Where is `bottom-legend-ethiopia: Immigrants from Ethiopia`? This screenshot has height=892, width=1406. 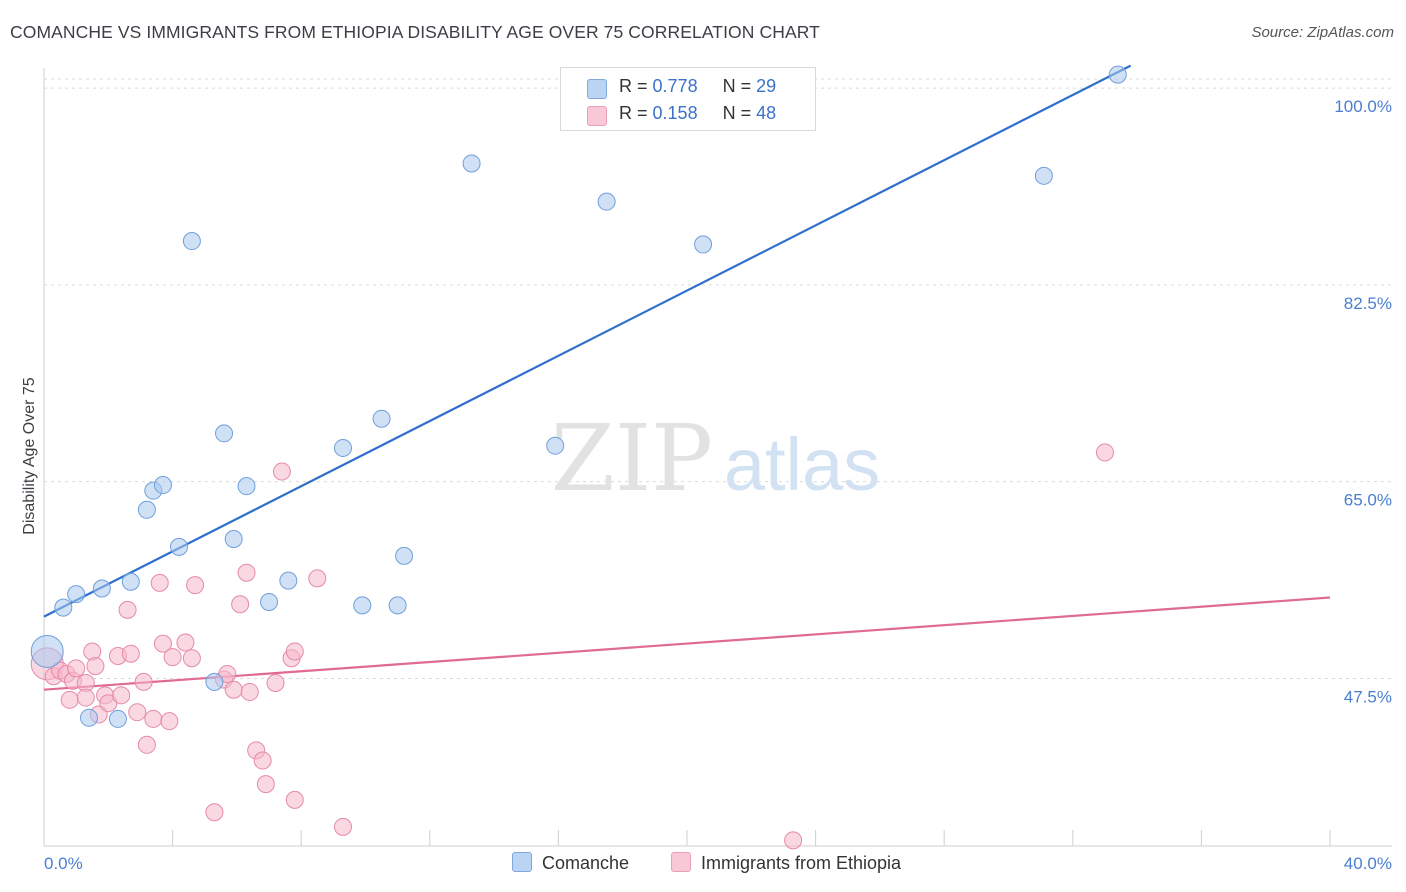
bottom-legend-ethiopia: Immigrants from Ethiopia is located at coordinates (786, 863).